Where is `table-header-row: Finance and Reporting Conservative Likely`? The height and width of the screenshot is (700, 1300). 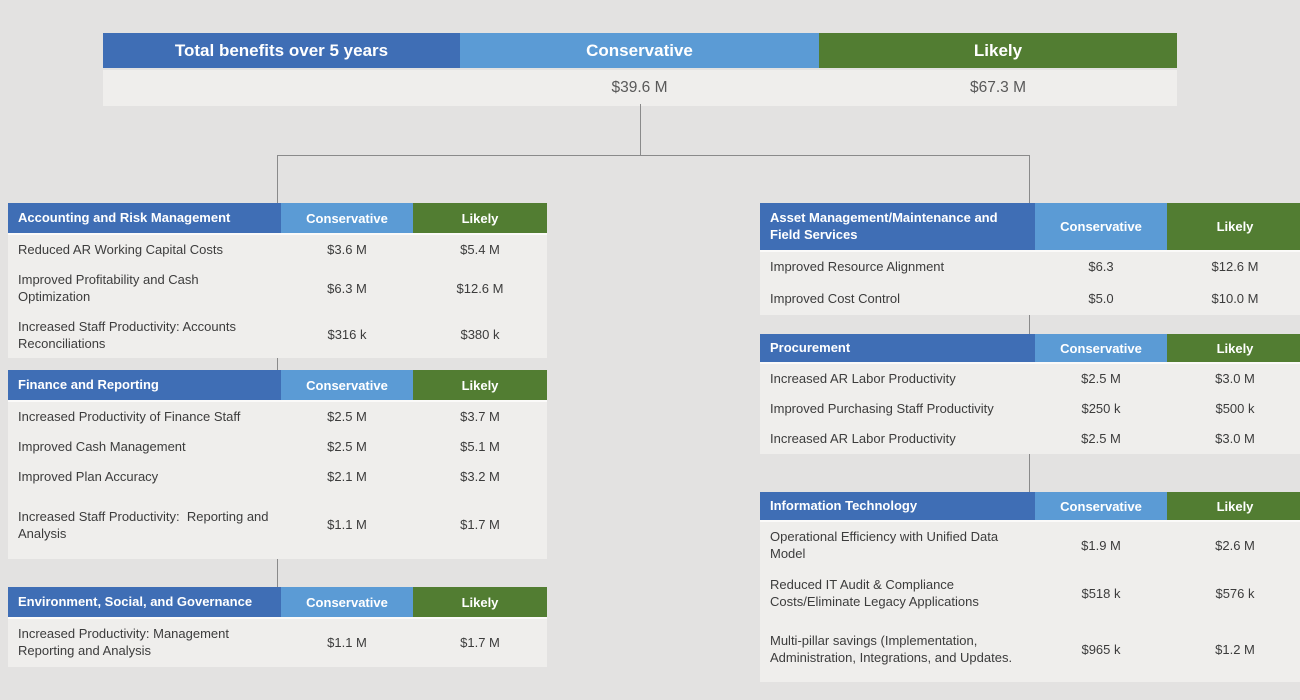 table-header-row: Finance and Reporting Conservative Likely is located at coordinates (277, 386).